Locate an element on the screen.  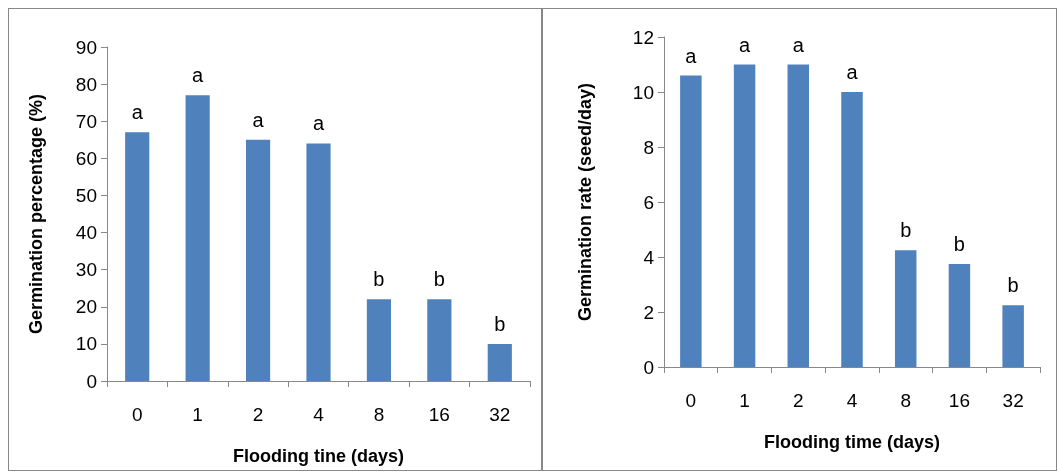
y-tick-label: 2 is located at coordinates (648, 312).